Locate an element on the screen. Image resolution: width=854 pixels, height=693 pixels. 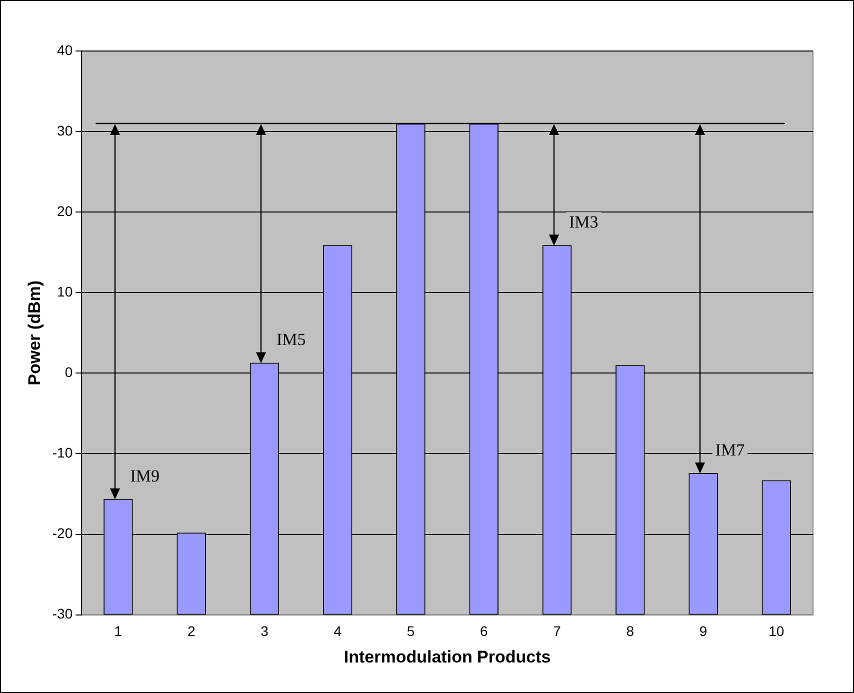
x-tick-label: 7 is located at coordinates (557, 631).